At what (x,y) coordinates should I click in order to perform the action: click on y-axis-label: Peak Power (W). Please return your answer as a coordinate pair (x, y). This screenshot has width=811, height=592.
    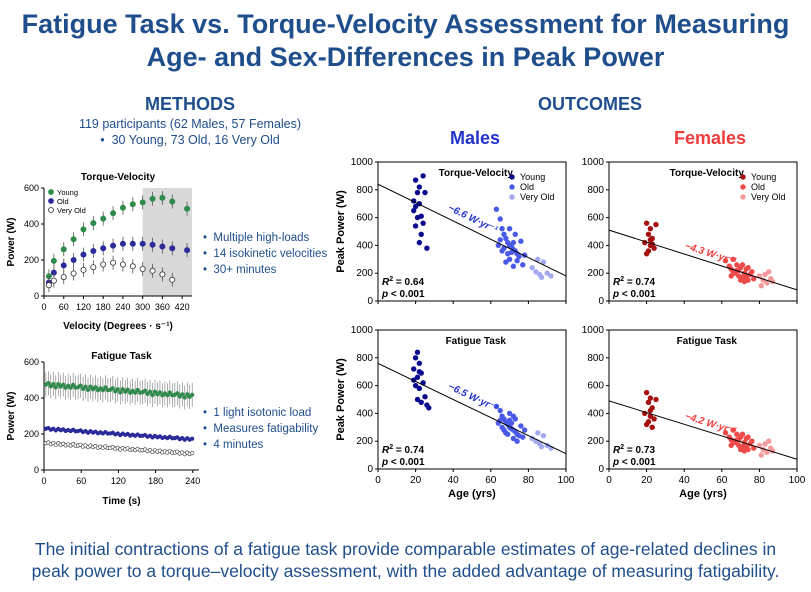
    Looking at the image, I should click on (341, 231).